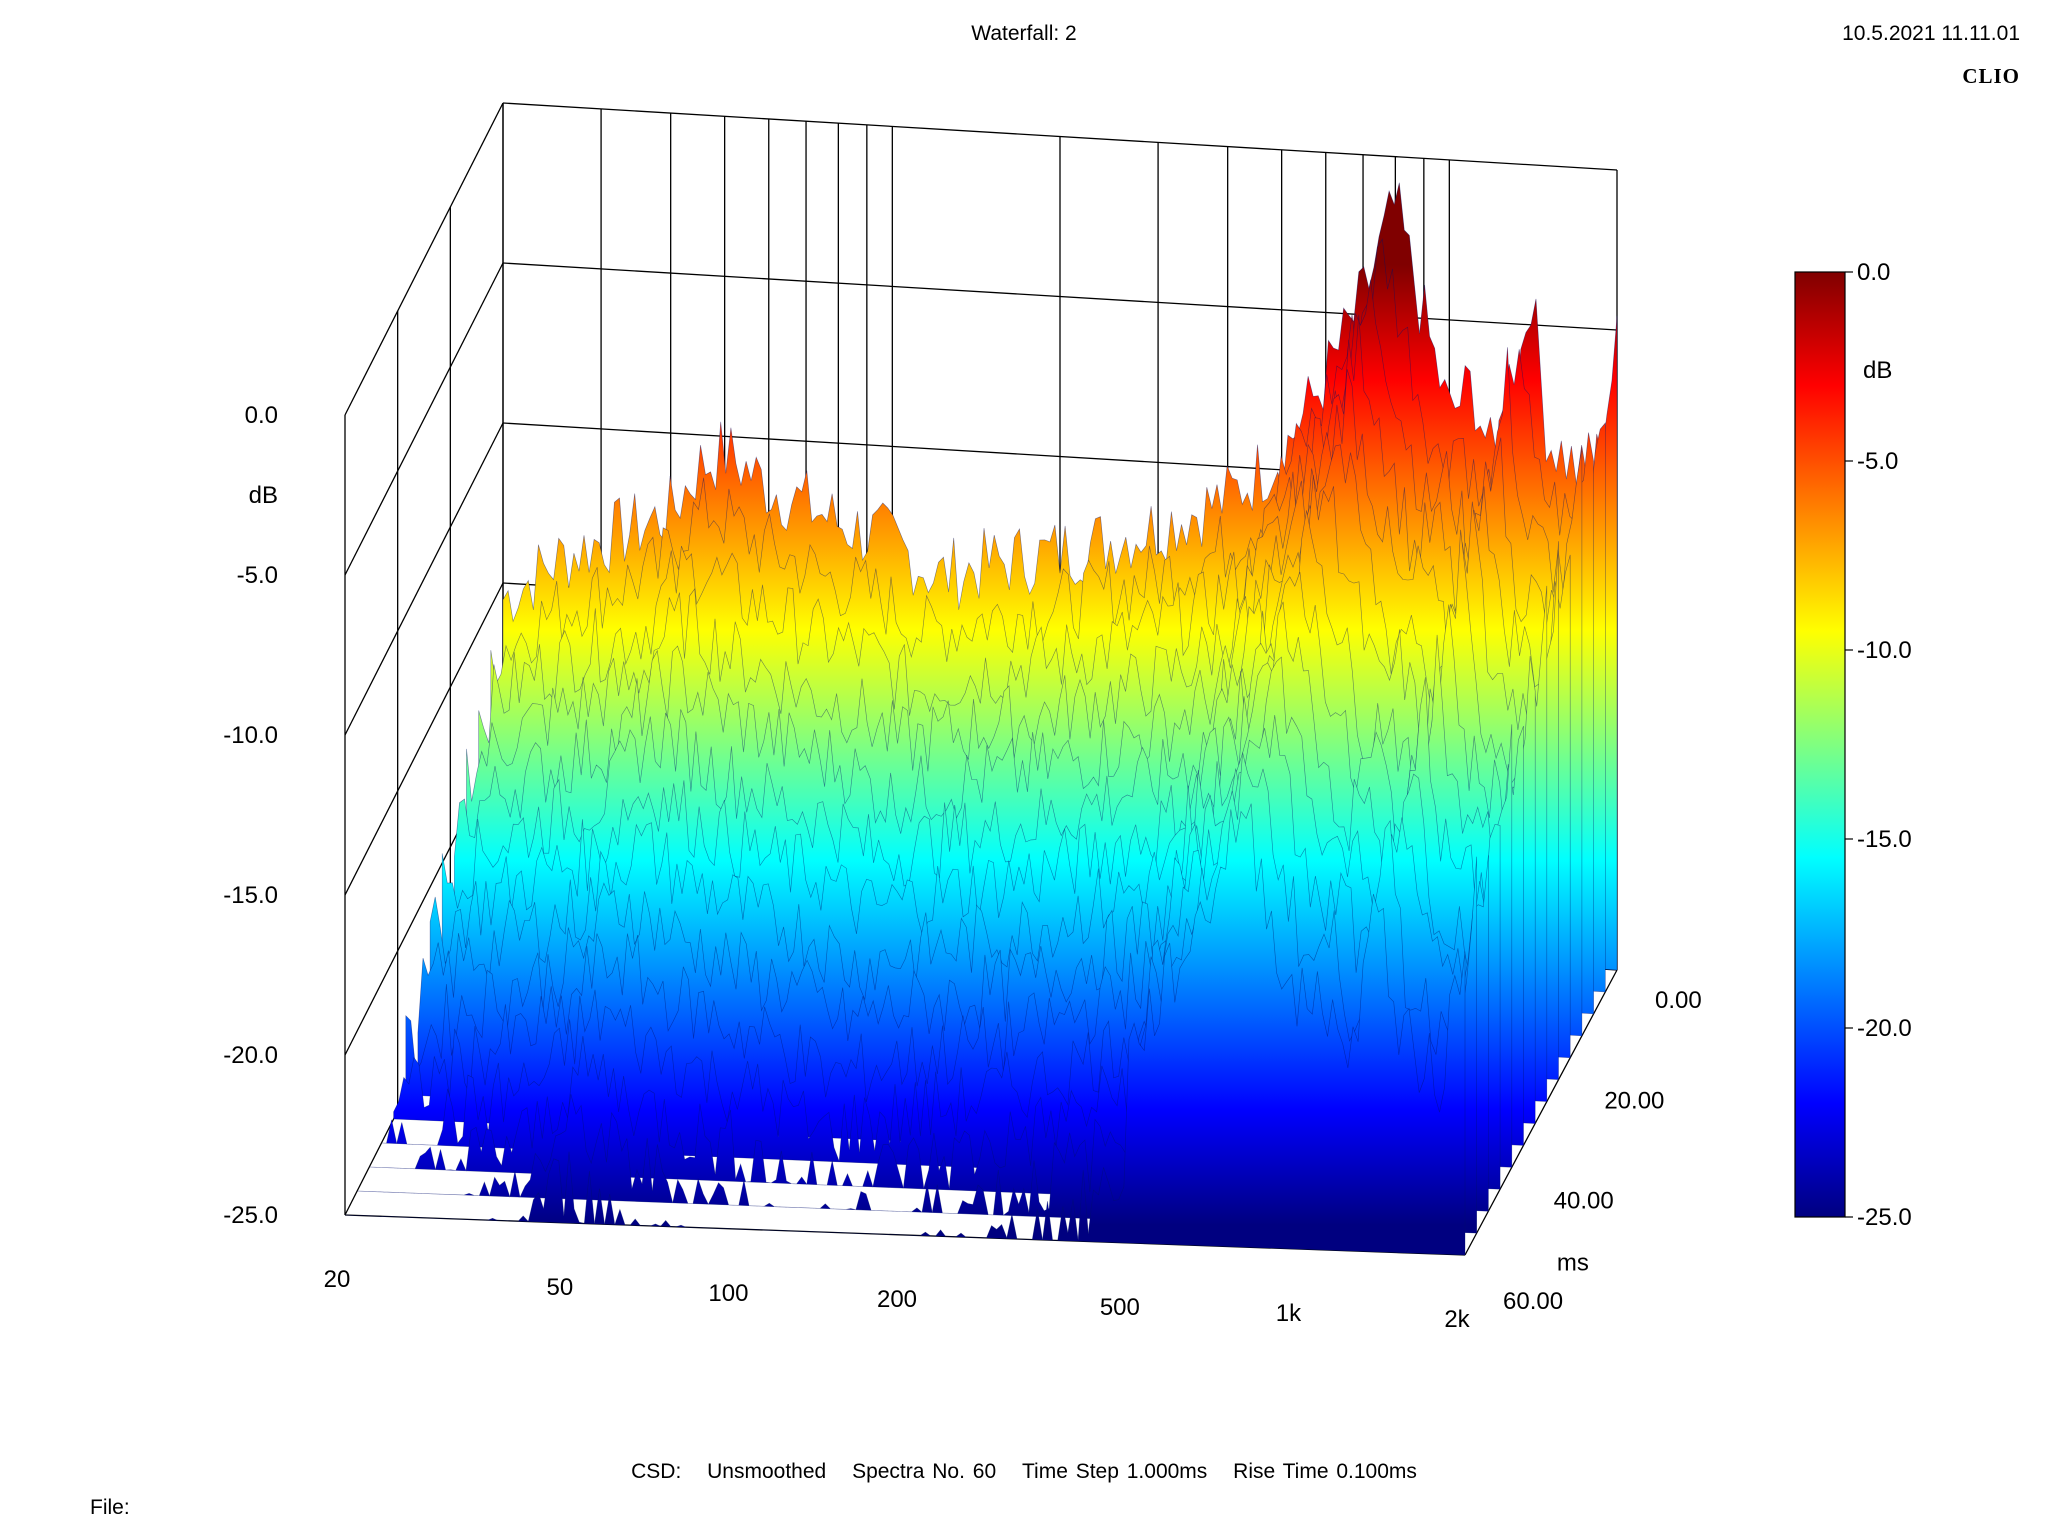 The width and height of the screenshot is (2048, 1536). What do you see at coordinates (559, 1287) in the screenshot?
I see `x-tick-label: 50` at bounding box center [559, 1287].